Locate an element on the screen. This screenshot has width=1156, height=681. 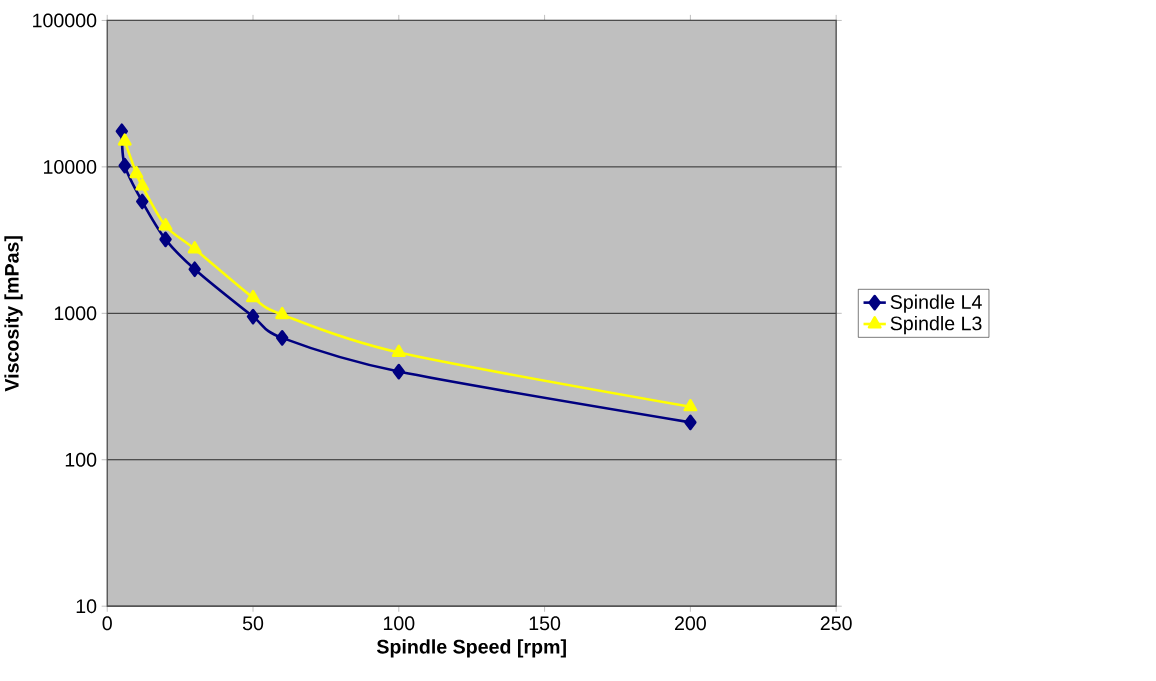
y-tick-label: 10 is located at coordinates (86, 606).